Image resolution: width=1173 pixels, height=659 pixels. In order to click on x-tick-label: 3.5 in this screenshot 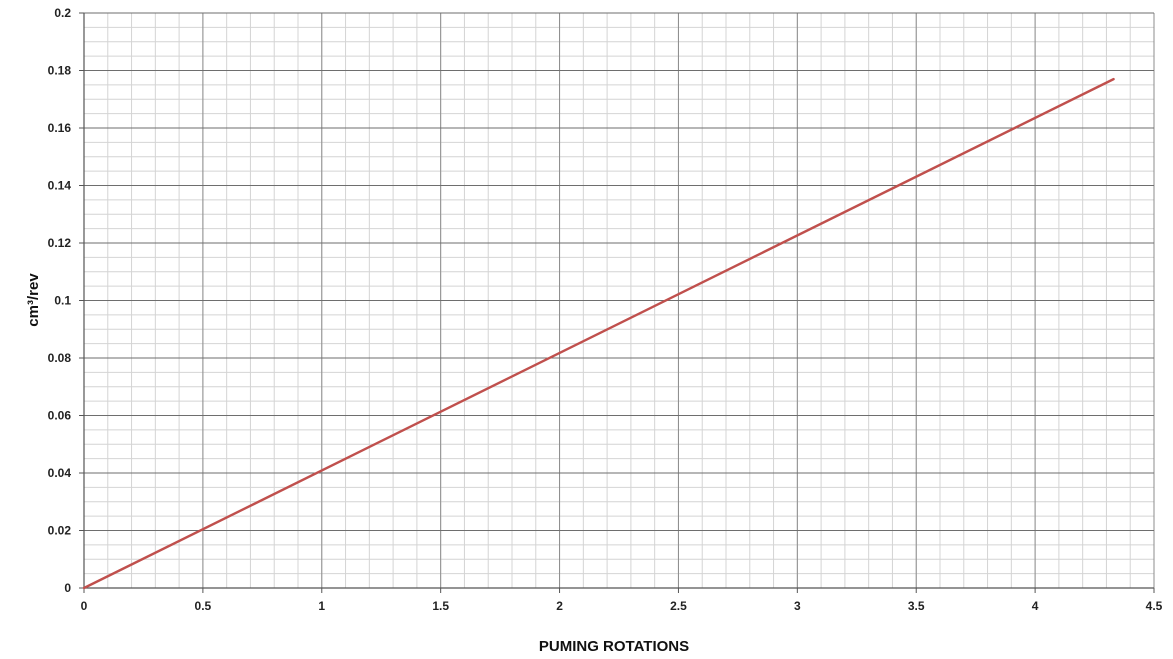, I will do `click(916, 606)`.